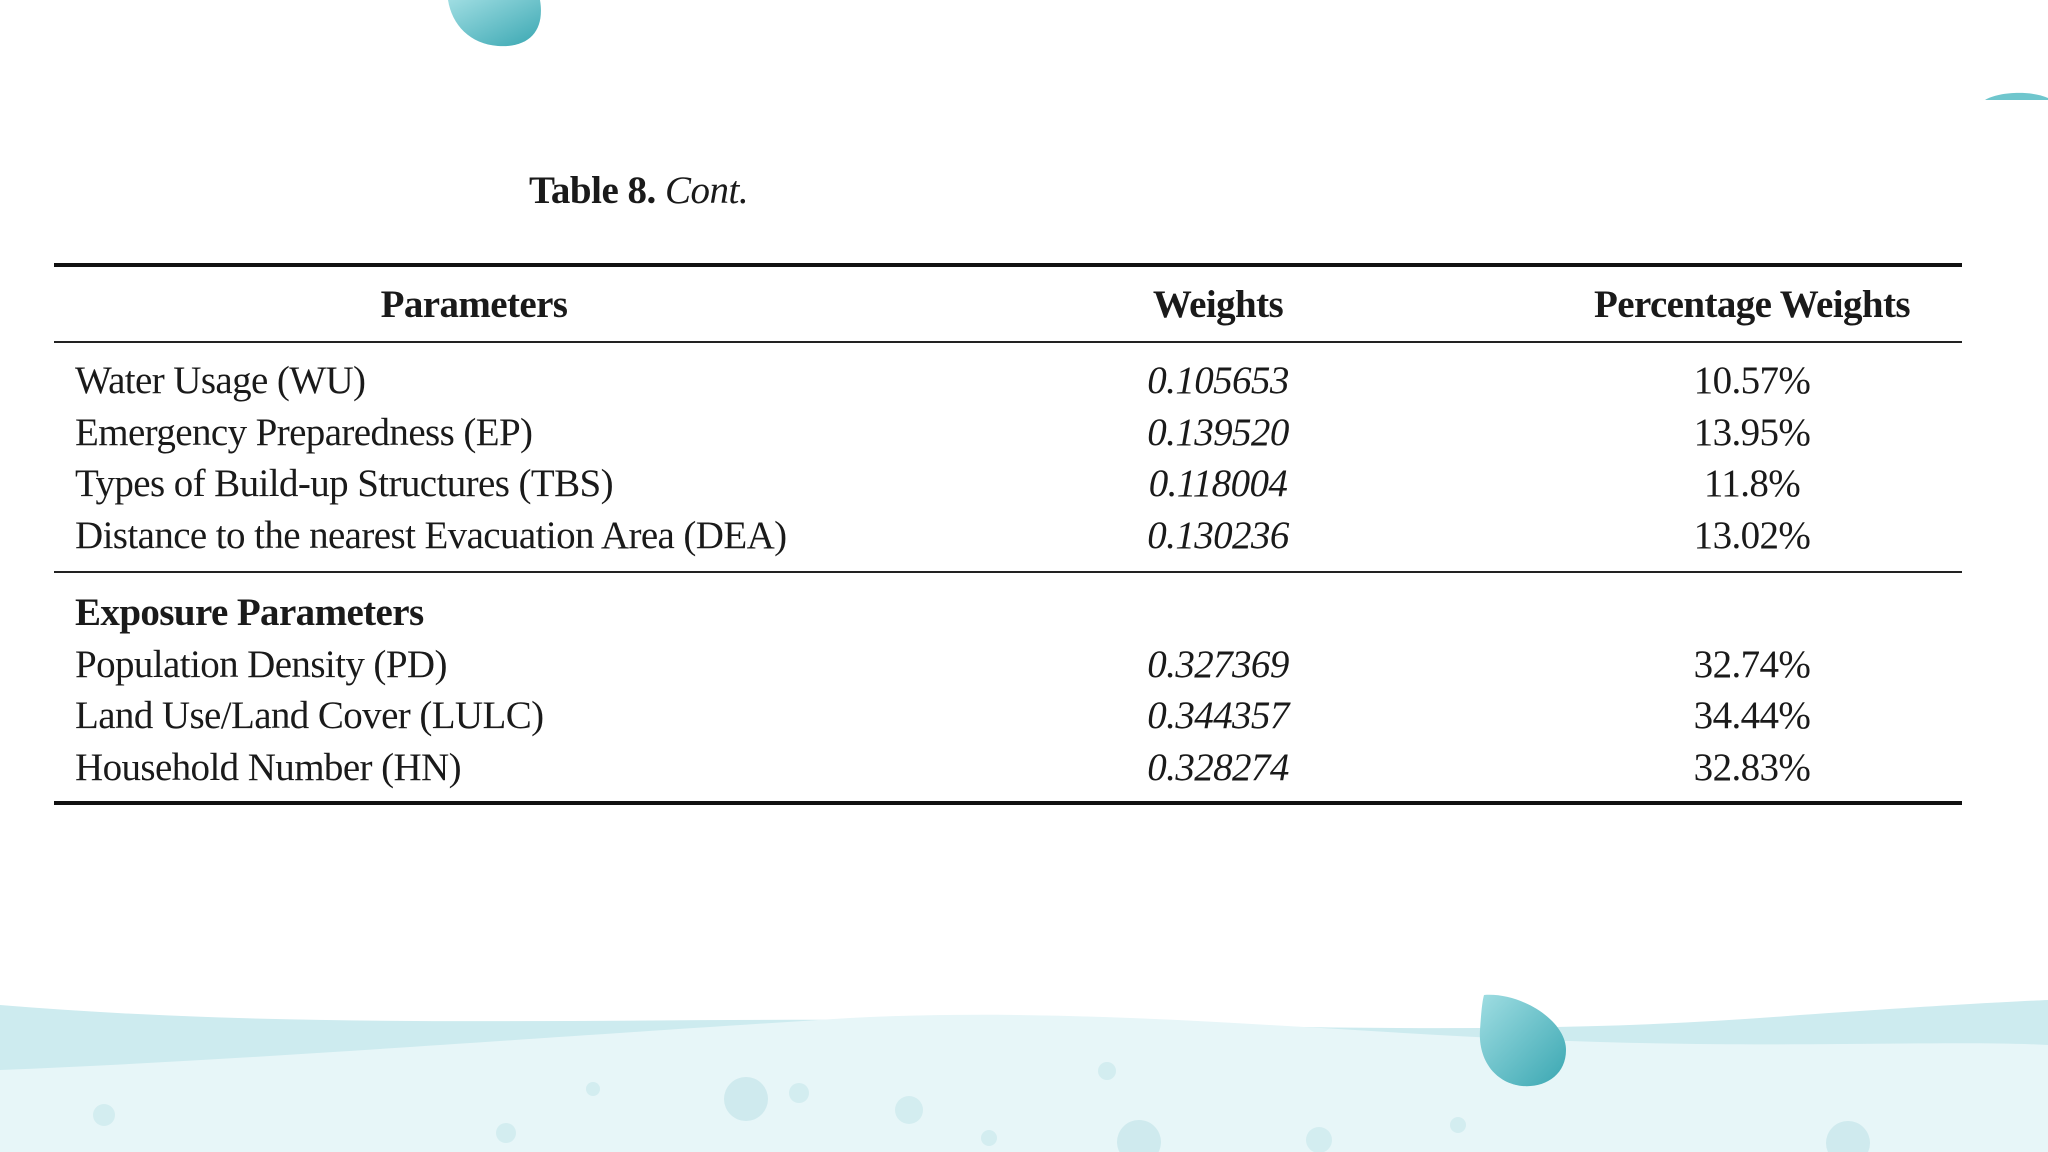 The width and height of the screenshot is (2048, 1152). What do you see at coordinates (1218, 432) in the screenshot?
I see `weight-cell: 0.139520` at bounding box center [1218, 432].